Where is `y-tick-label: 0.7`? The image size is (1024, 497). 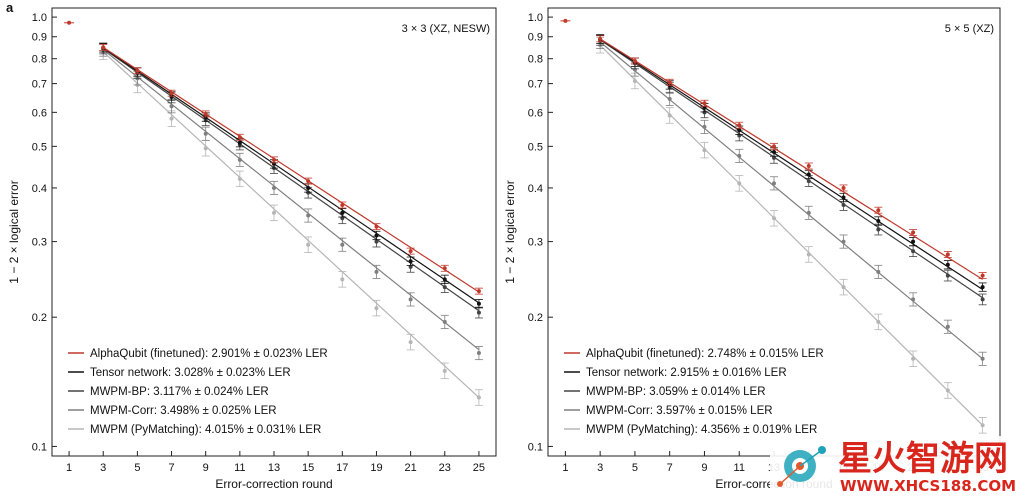
y-tick-label: 0.7 is located at coordinates (39, 85).